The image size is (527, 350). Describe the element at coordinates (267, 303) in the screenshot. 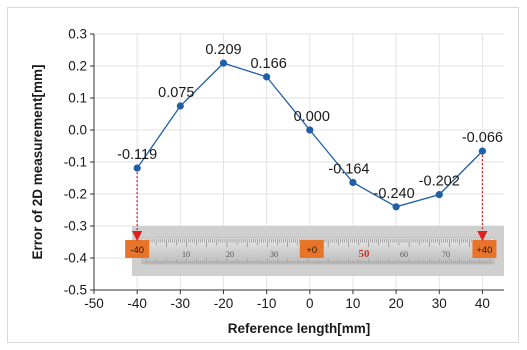

I see `x-tick-label: -10` at that location.